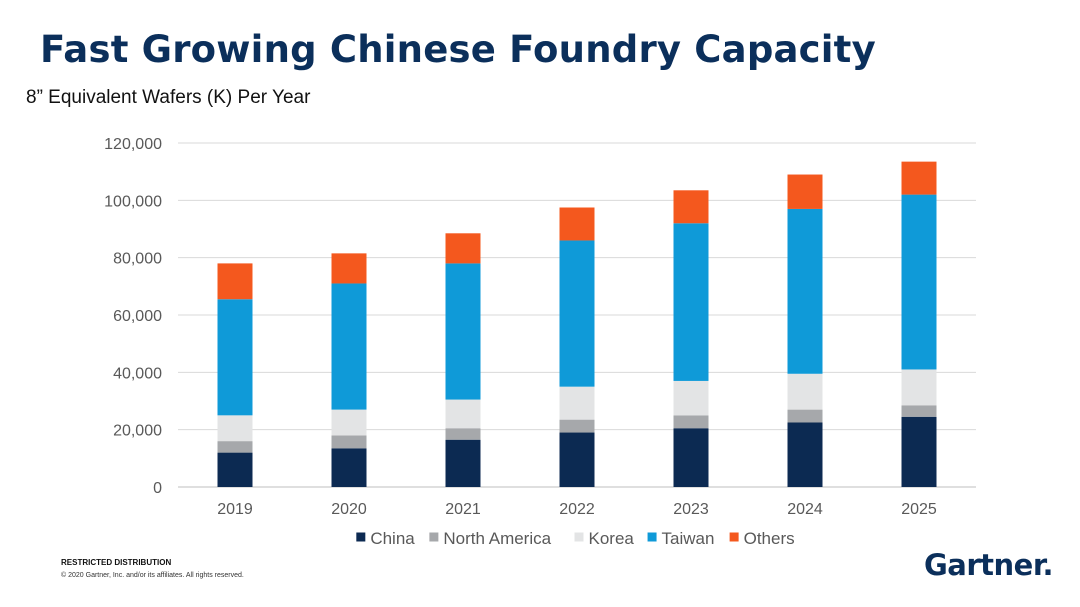 This screenshot has width=1080, height=607. I want to click on legend-label: Taiwan, so click(688, 538).